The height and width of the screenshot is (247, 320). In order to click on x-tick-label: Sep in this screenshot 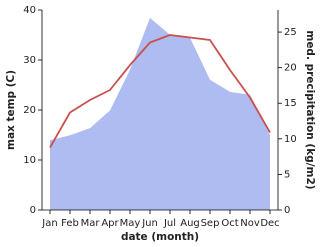, I will do `click(210, 223)`.